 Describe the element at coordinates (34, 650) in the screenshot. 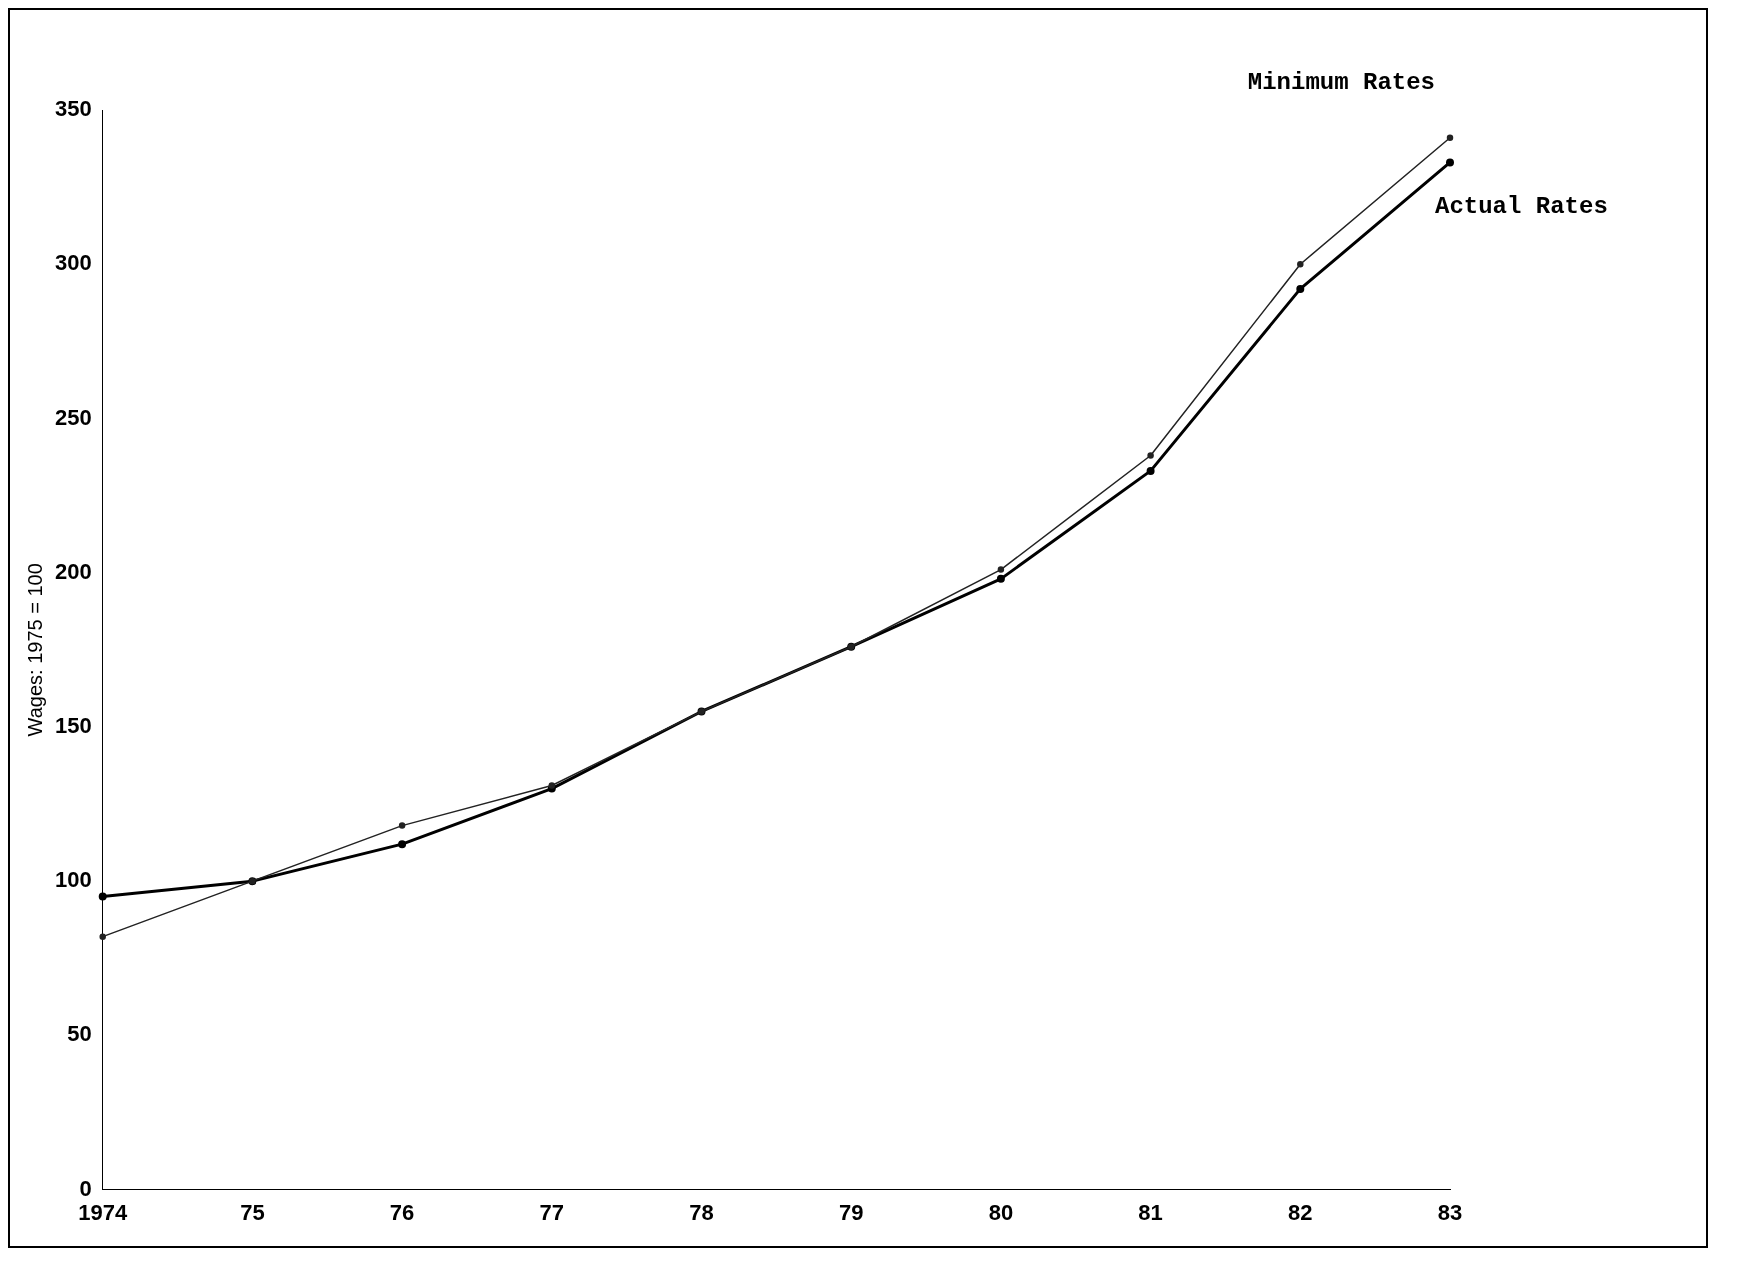

I see `y-axis-title: Wages: 1975 = 100` at that location.